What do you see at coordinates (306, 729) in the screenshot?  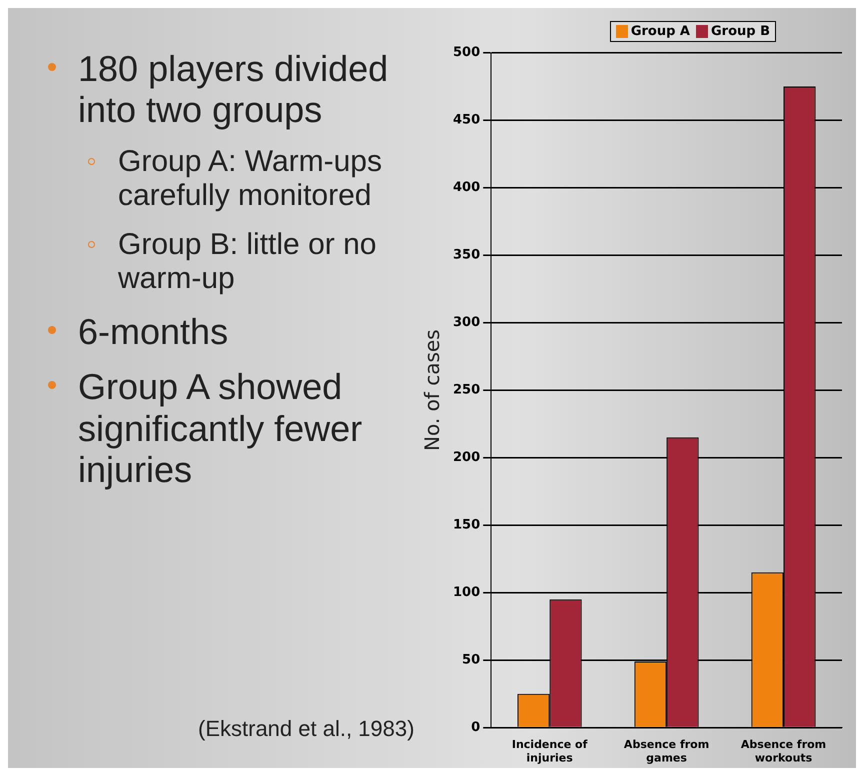 I see `text: (Ekstrand et al., 1983)` at bounding box center [306, 729].